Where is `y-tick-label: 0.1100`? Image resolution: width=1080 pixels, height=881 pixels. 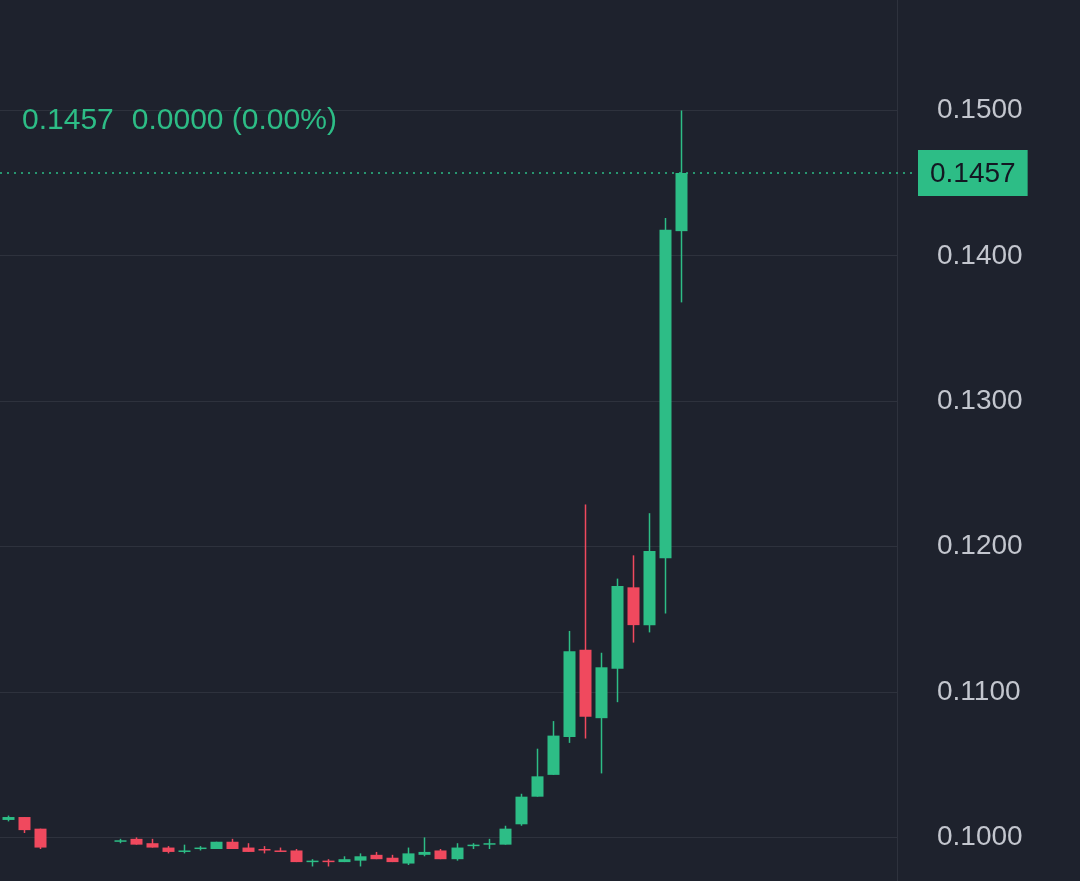 y-tick-label: 0.1100 is located at coordinates (979, 690).